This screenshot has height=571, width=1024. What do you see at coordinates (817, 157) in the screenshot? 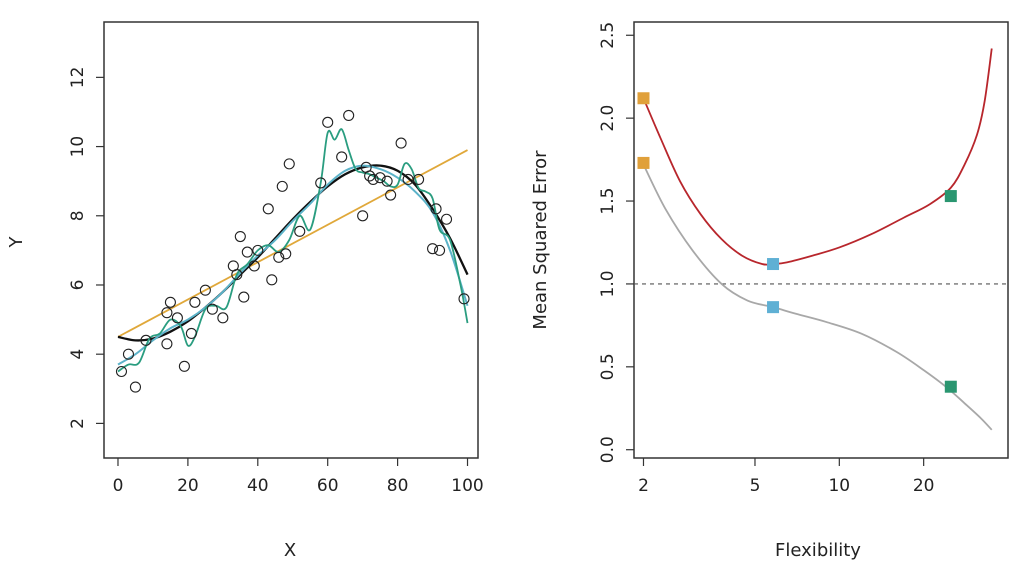
I see `test-mse-curve` at bounding box center [817, 157].